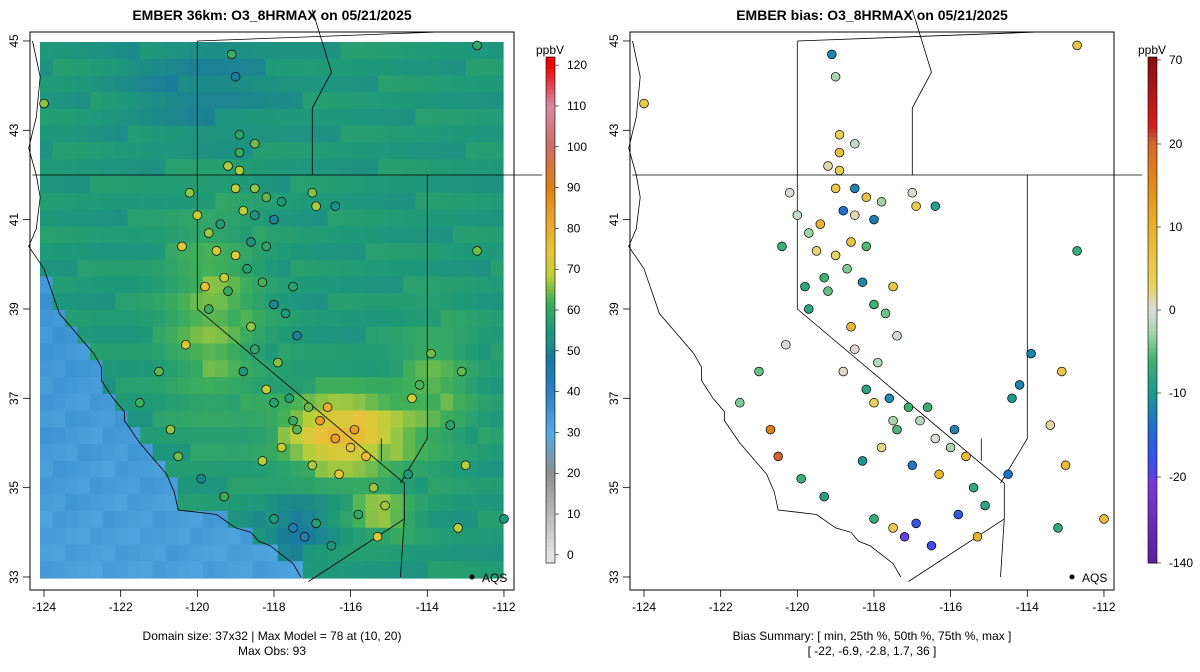  I want to click on right-footer-line2: [ -22, -6.9, -2.8, 1.7, 36 ], so click(872, 651).